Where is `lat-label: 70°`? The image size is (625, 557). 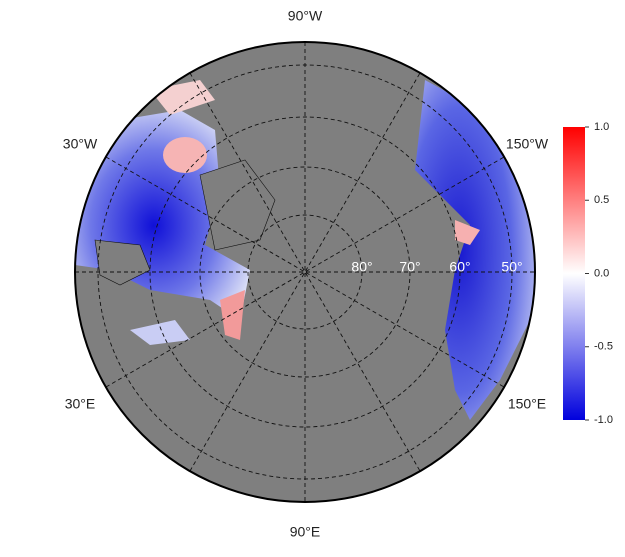 lat-label: 70° is located at coordinates (409, 267).